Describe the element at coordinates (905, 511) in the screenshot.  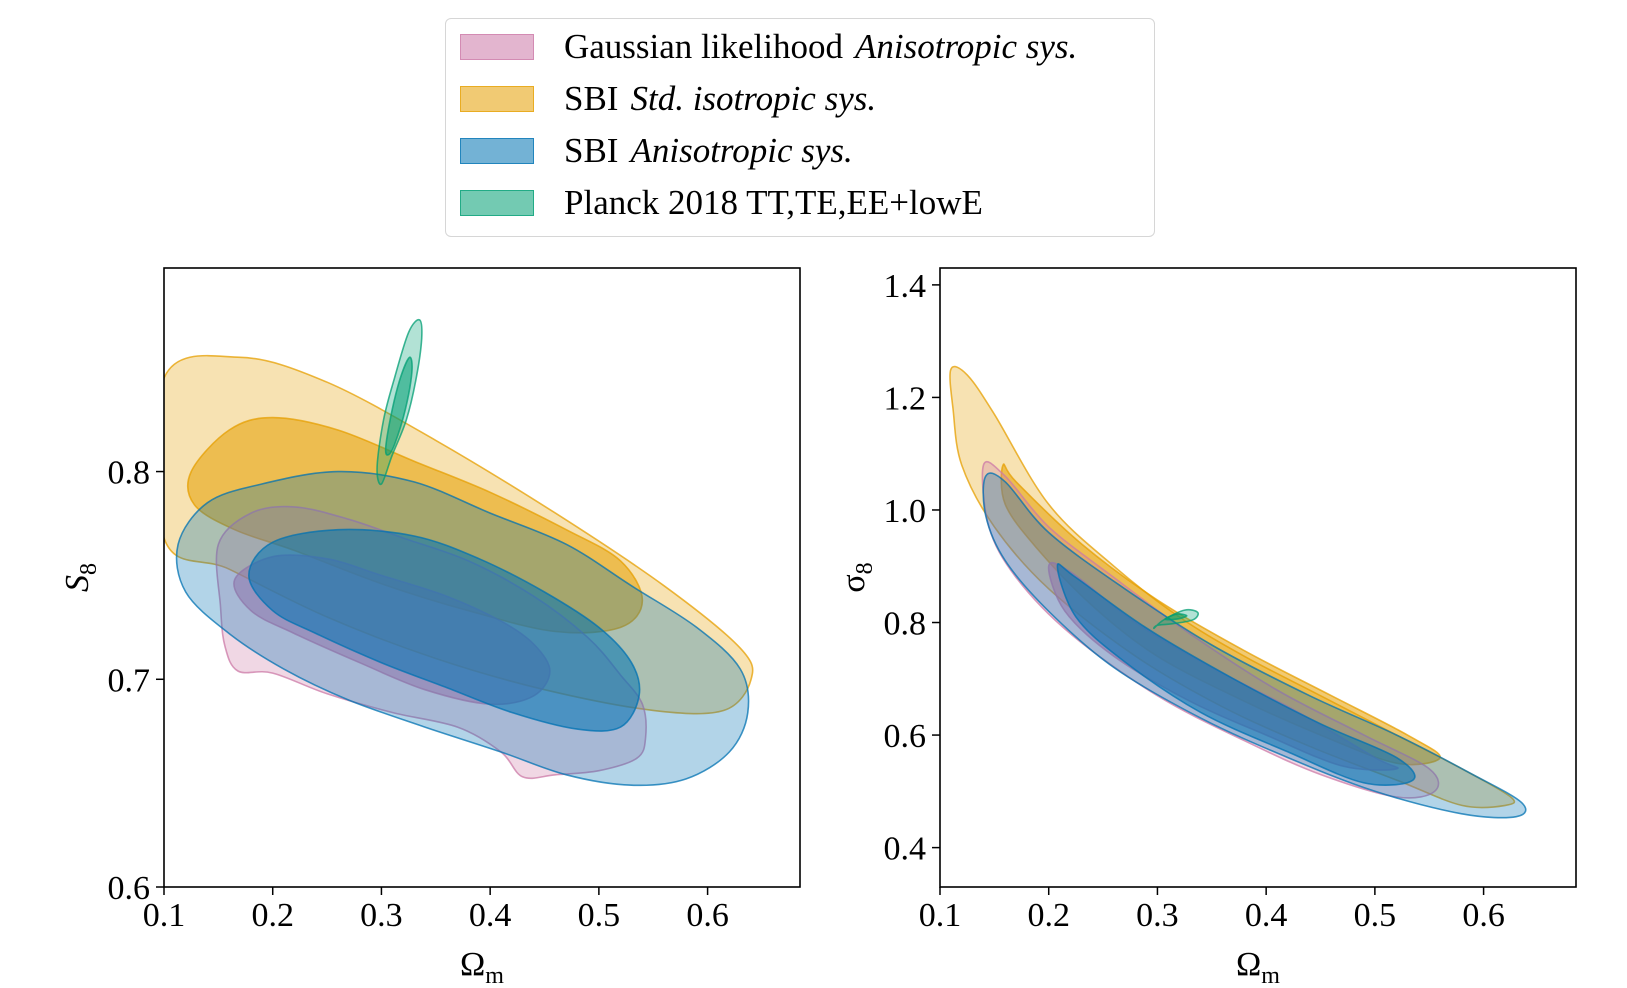
I see `y-tick-label: 1.0` at that location.